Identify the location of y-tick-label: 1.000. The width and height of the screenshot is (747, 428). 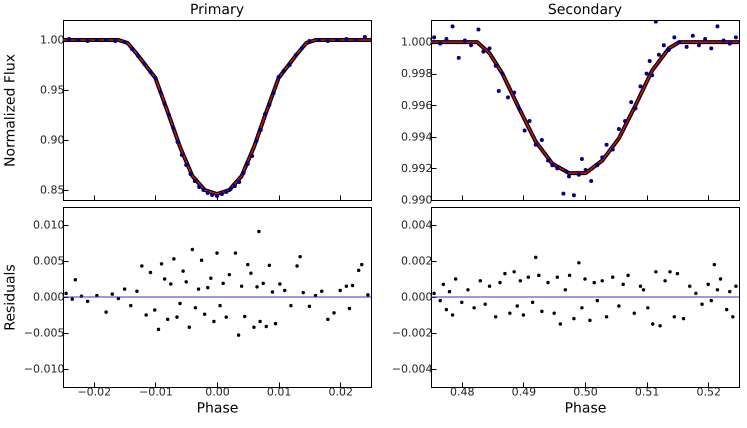
(416, 42).